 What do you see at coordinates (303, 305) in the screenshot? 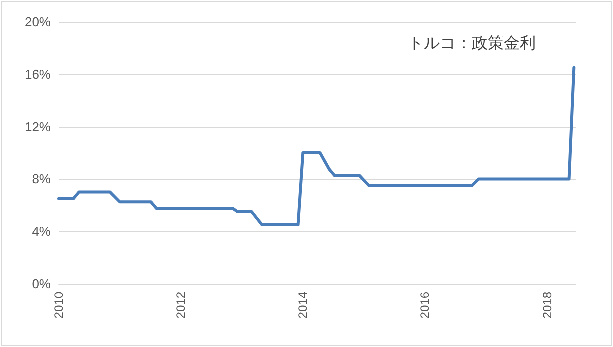
I see `x-tick-label: 2014` at bounding box center [303, 305].